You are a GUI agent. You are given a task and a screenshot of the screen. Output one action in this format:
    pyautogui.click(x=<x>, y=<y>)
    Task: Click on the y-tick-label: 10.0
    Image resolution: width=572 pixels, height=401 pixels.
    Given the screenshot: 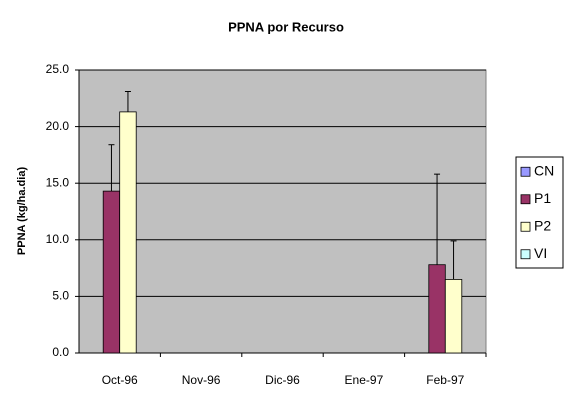 What is the action you would take?
    pyautogui.click(x=58, y=239)
    